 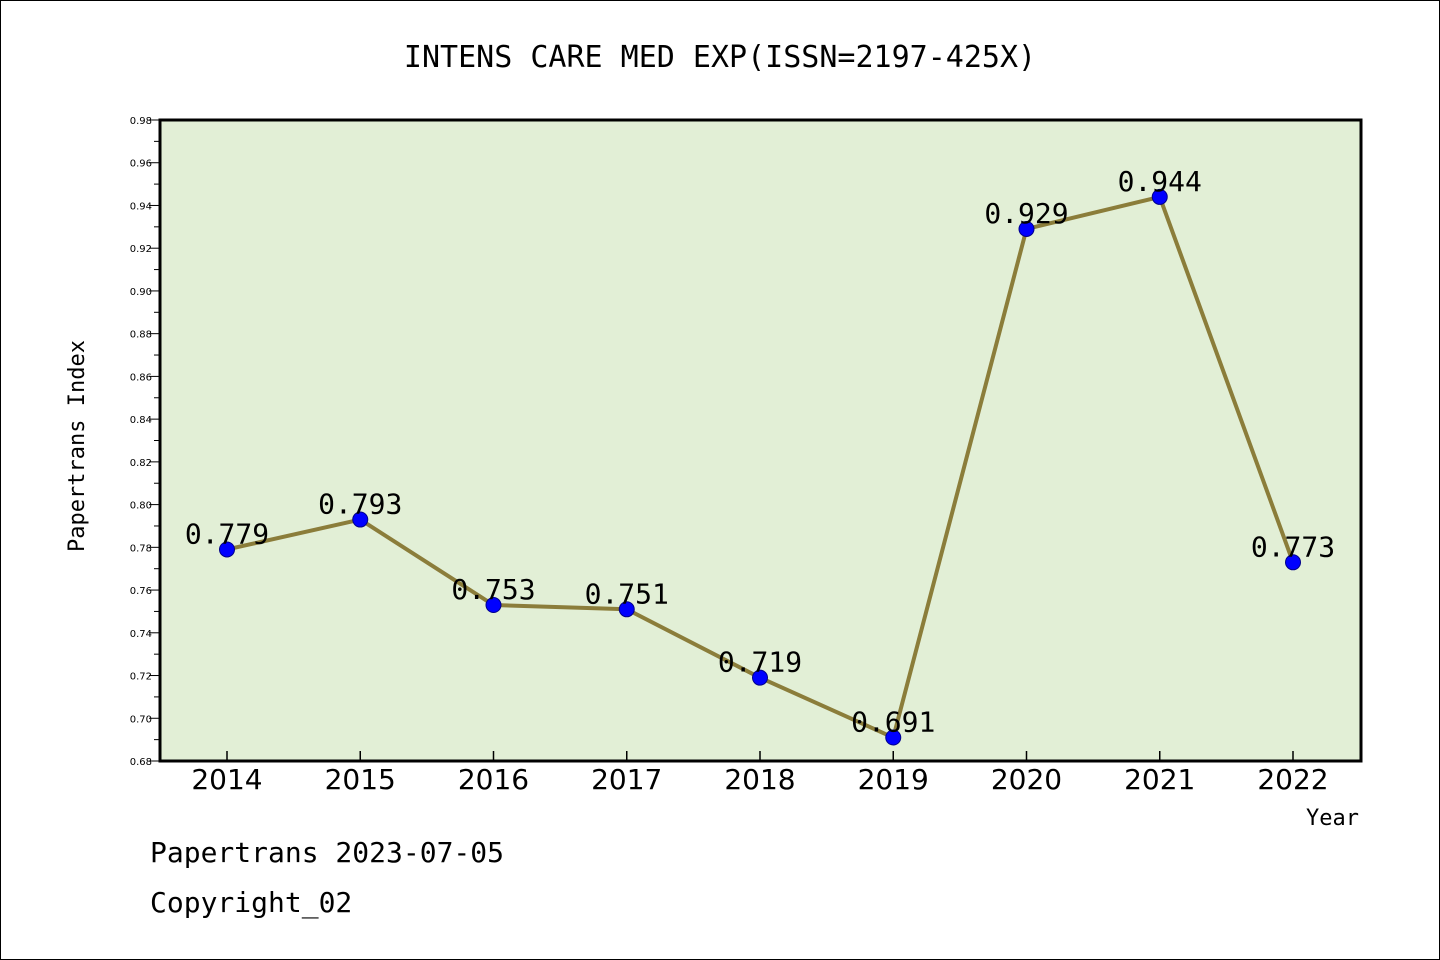 What do you see at coordinates (1159, 779) in the screenshot?
I see `x-tick-label: 2021` at bounding box center [1159, 779].